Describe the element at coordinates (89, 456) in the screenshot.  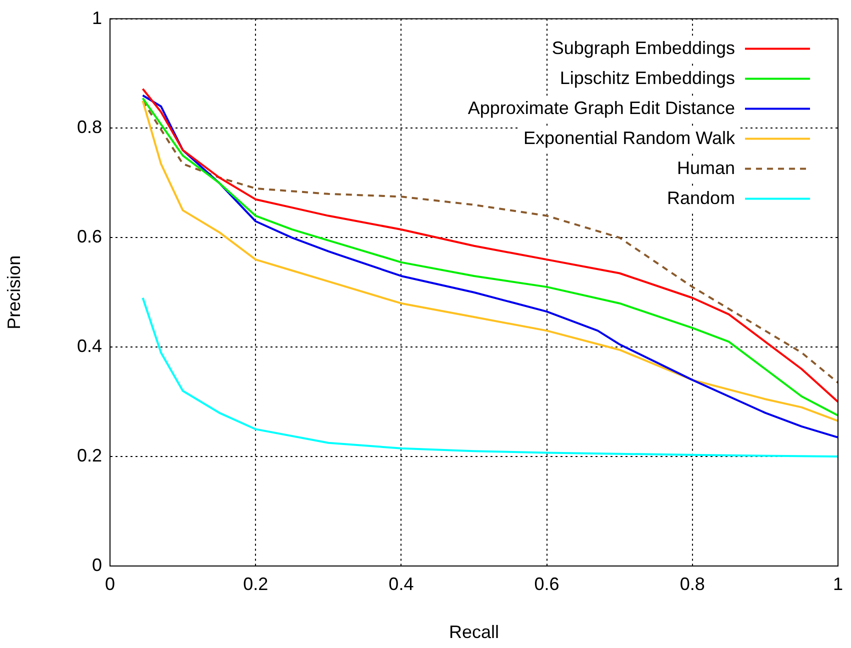
I see `y-tick-label: 0.2` at that location.